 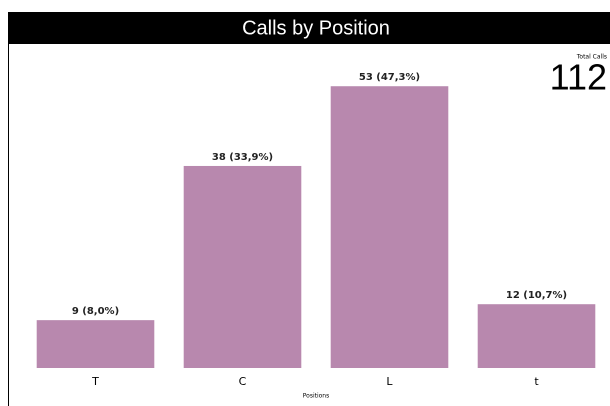 What do you see at coordinates (316, 28) in the screenshot?
I see `chart-title: Calls by Position` at bounding box center [316, 28].